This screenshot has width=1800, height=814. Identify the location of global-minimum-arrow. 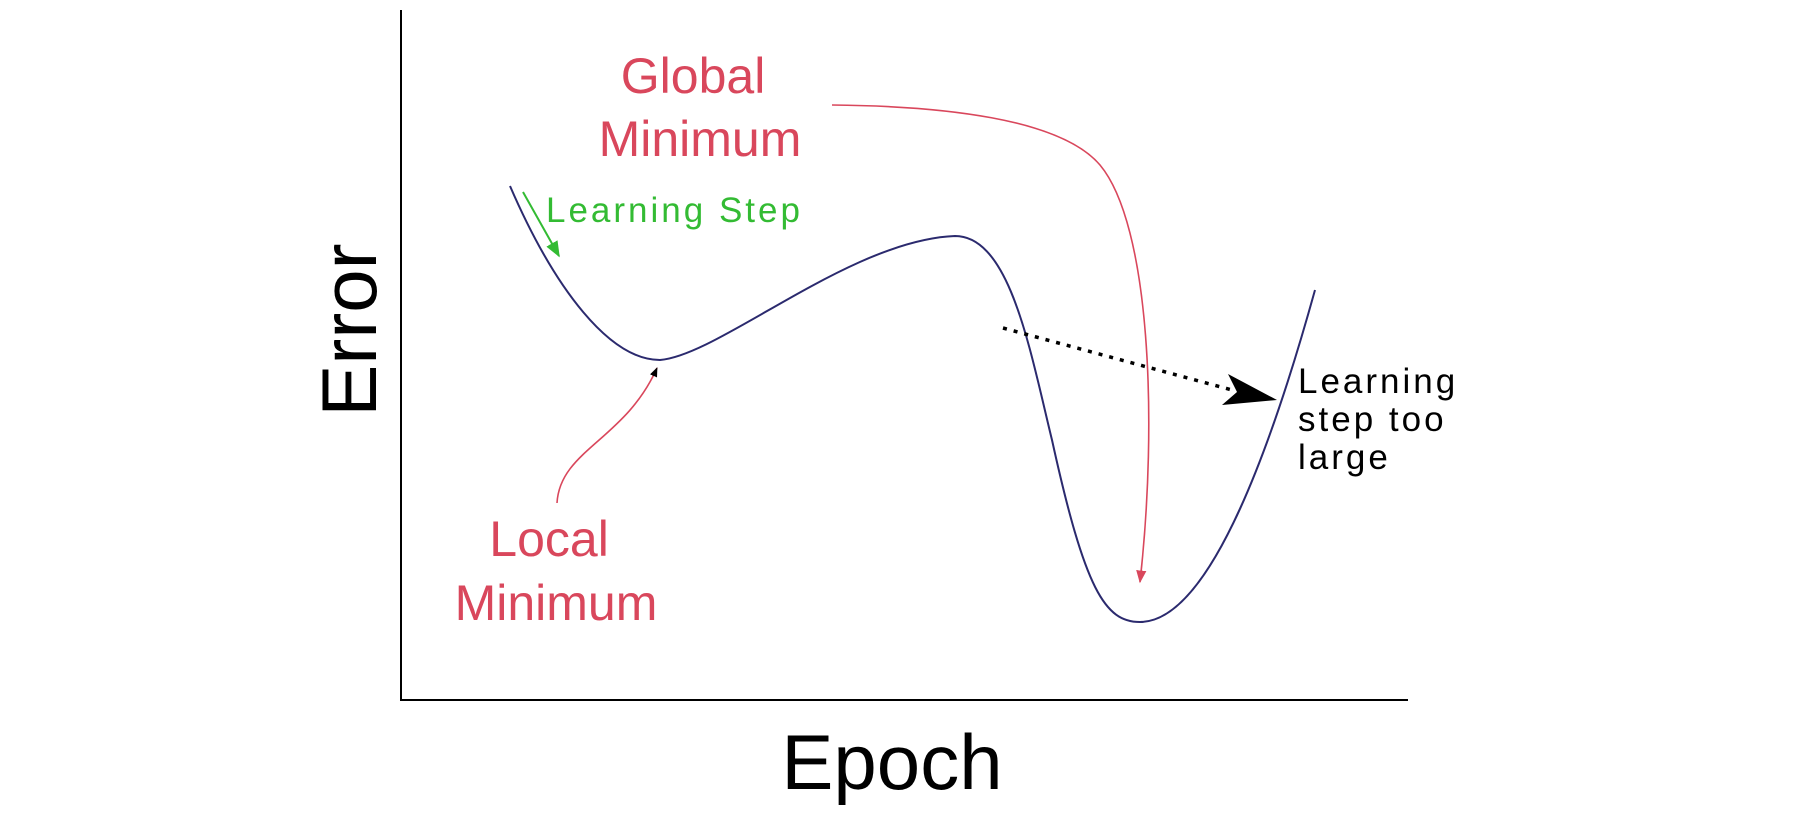
(990, 344).